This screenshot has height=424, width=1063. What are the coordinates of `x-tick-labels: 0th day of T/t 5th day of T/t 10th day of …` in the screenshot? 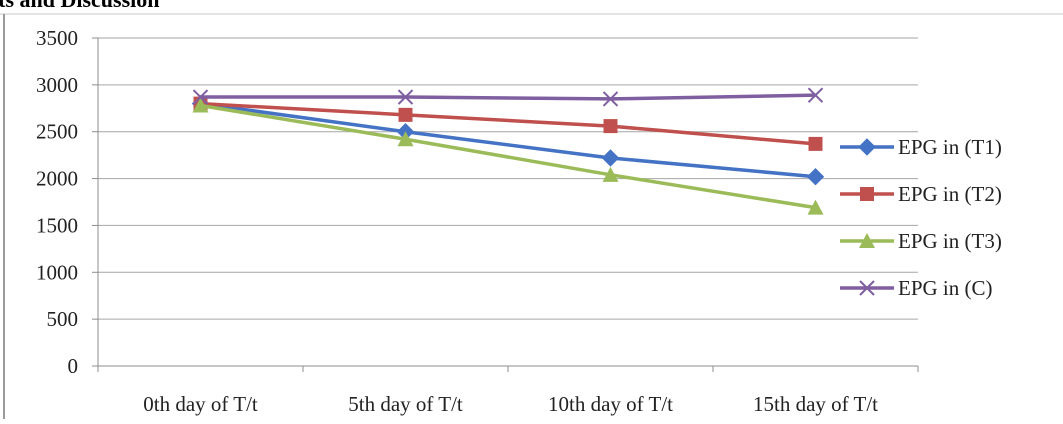 It's located at (510, 404).